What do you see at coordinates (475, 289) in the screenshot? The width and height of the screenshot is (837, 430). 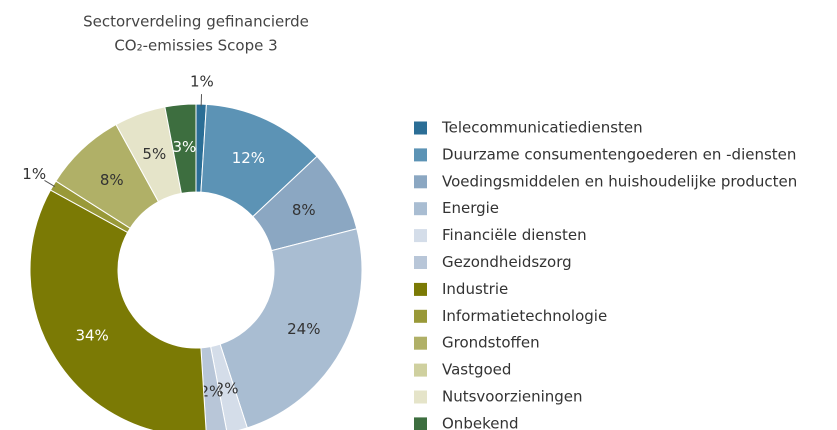 I see `legend-label: Industrie` at bounding box center [475, 289].